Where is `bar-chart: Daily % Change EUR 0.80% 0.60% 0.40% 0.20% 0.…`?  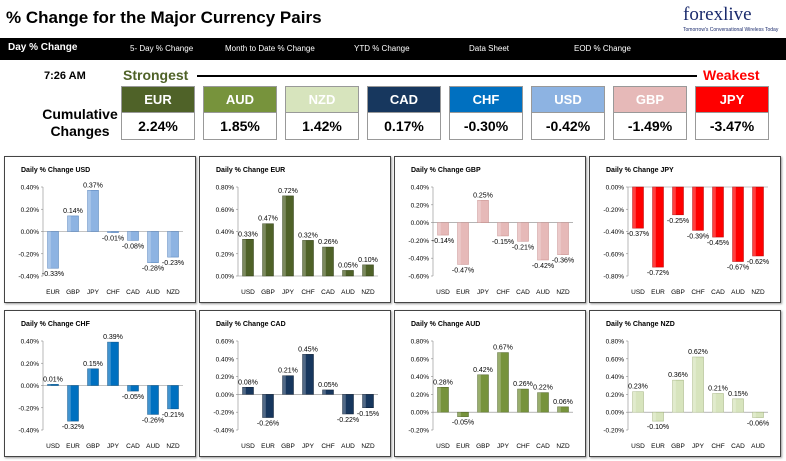 bar-chart: Daily % Change EUR 0.80% 0.60% 0.40% 0.20% 0.… is located at coordinates (297, 231).